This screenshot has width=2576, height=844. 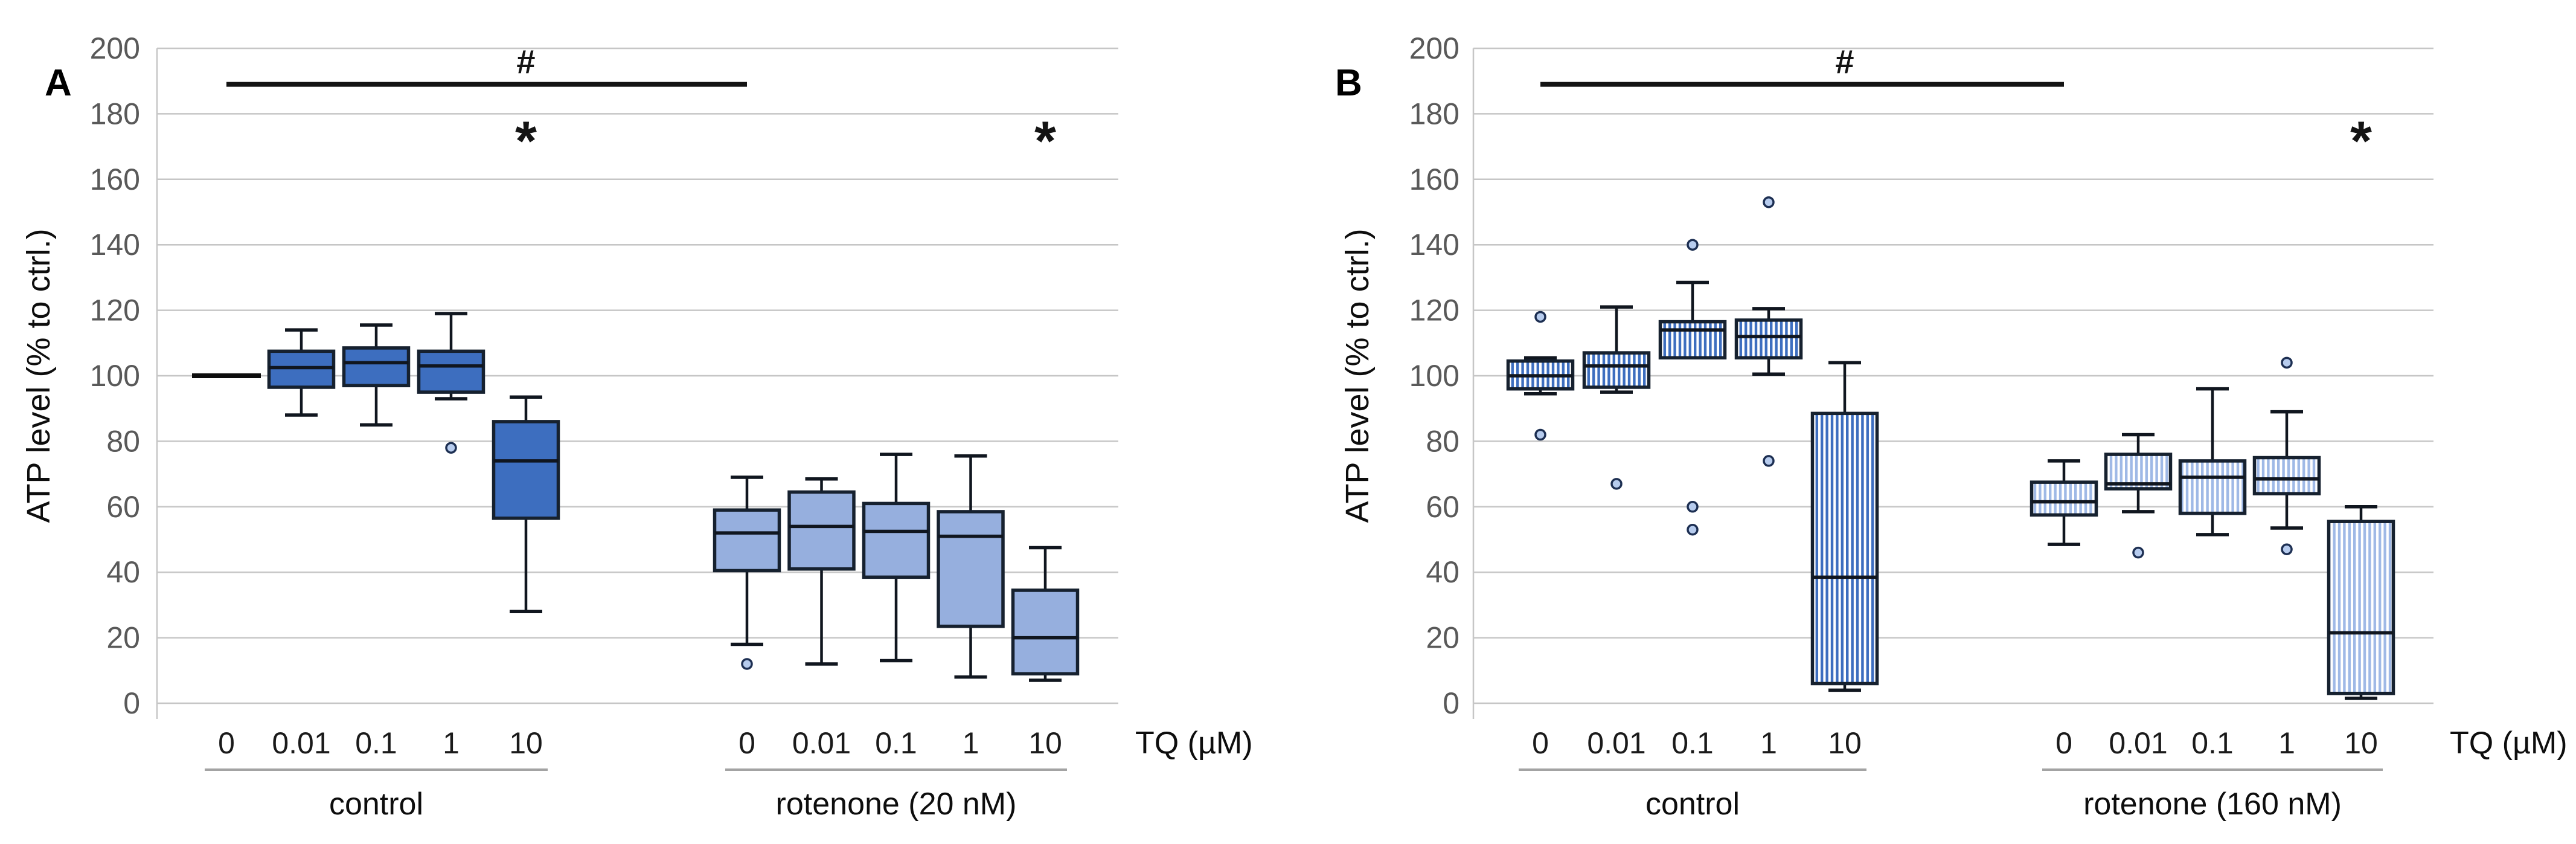 I want to click on panel-letter: B, so click(x=1348, y=83).